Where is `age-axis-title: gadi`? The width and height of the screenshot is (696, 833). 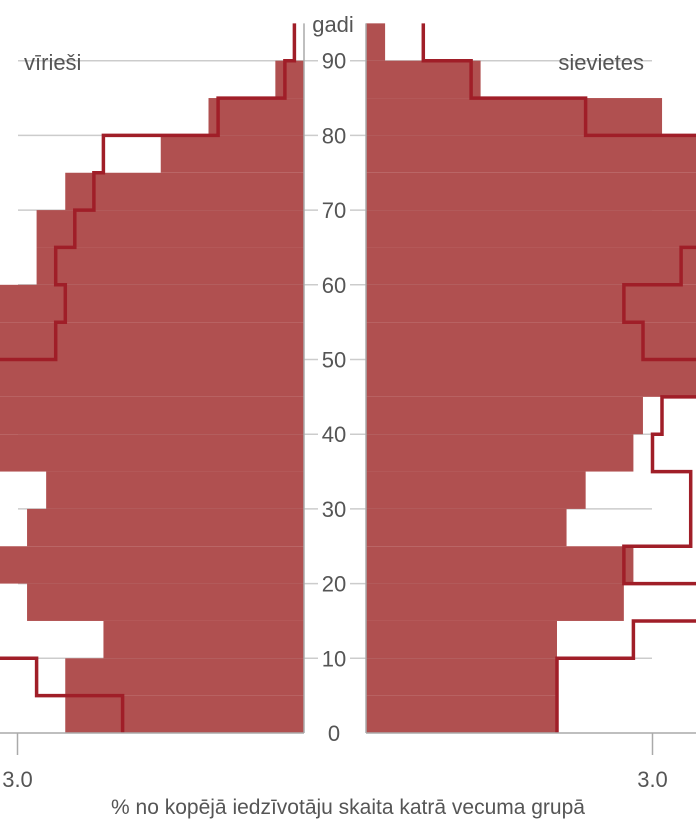
age-axis-title: gadi is located at coordinates (333, 24).